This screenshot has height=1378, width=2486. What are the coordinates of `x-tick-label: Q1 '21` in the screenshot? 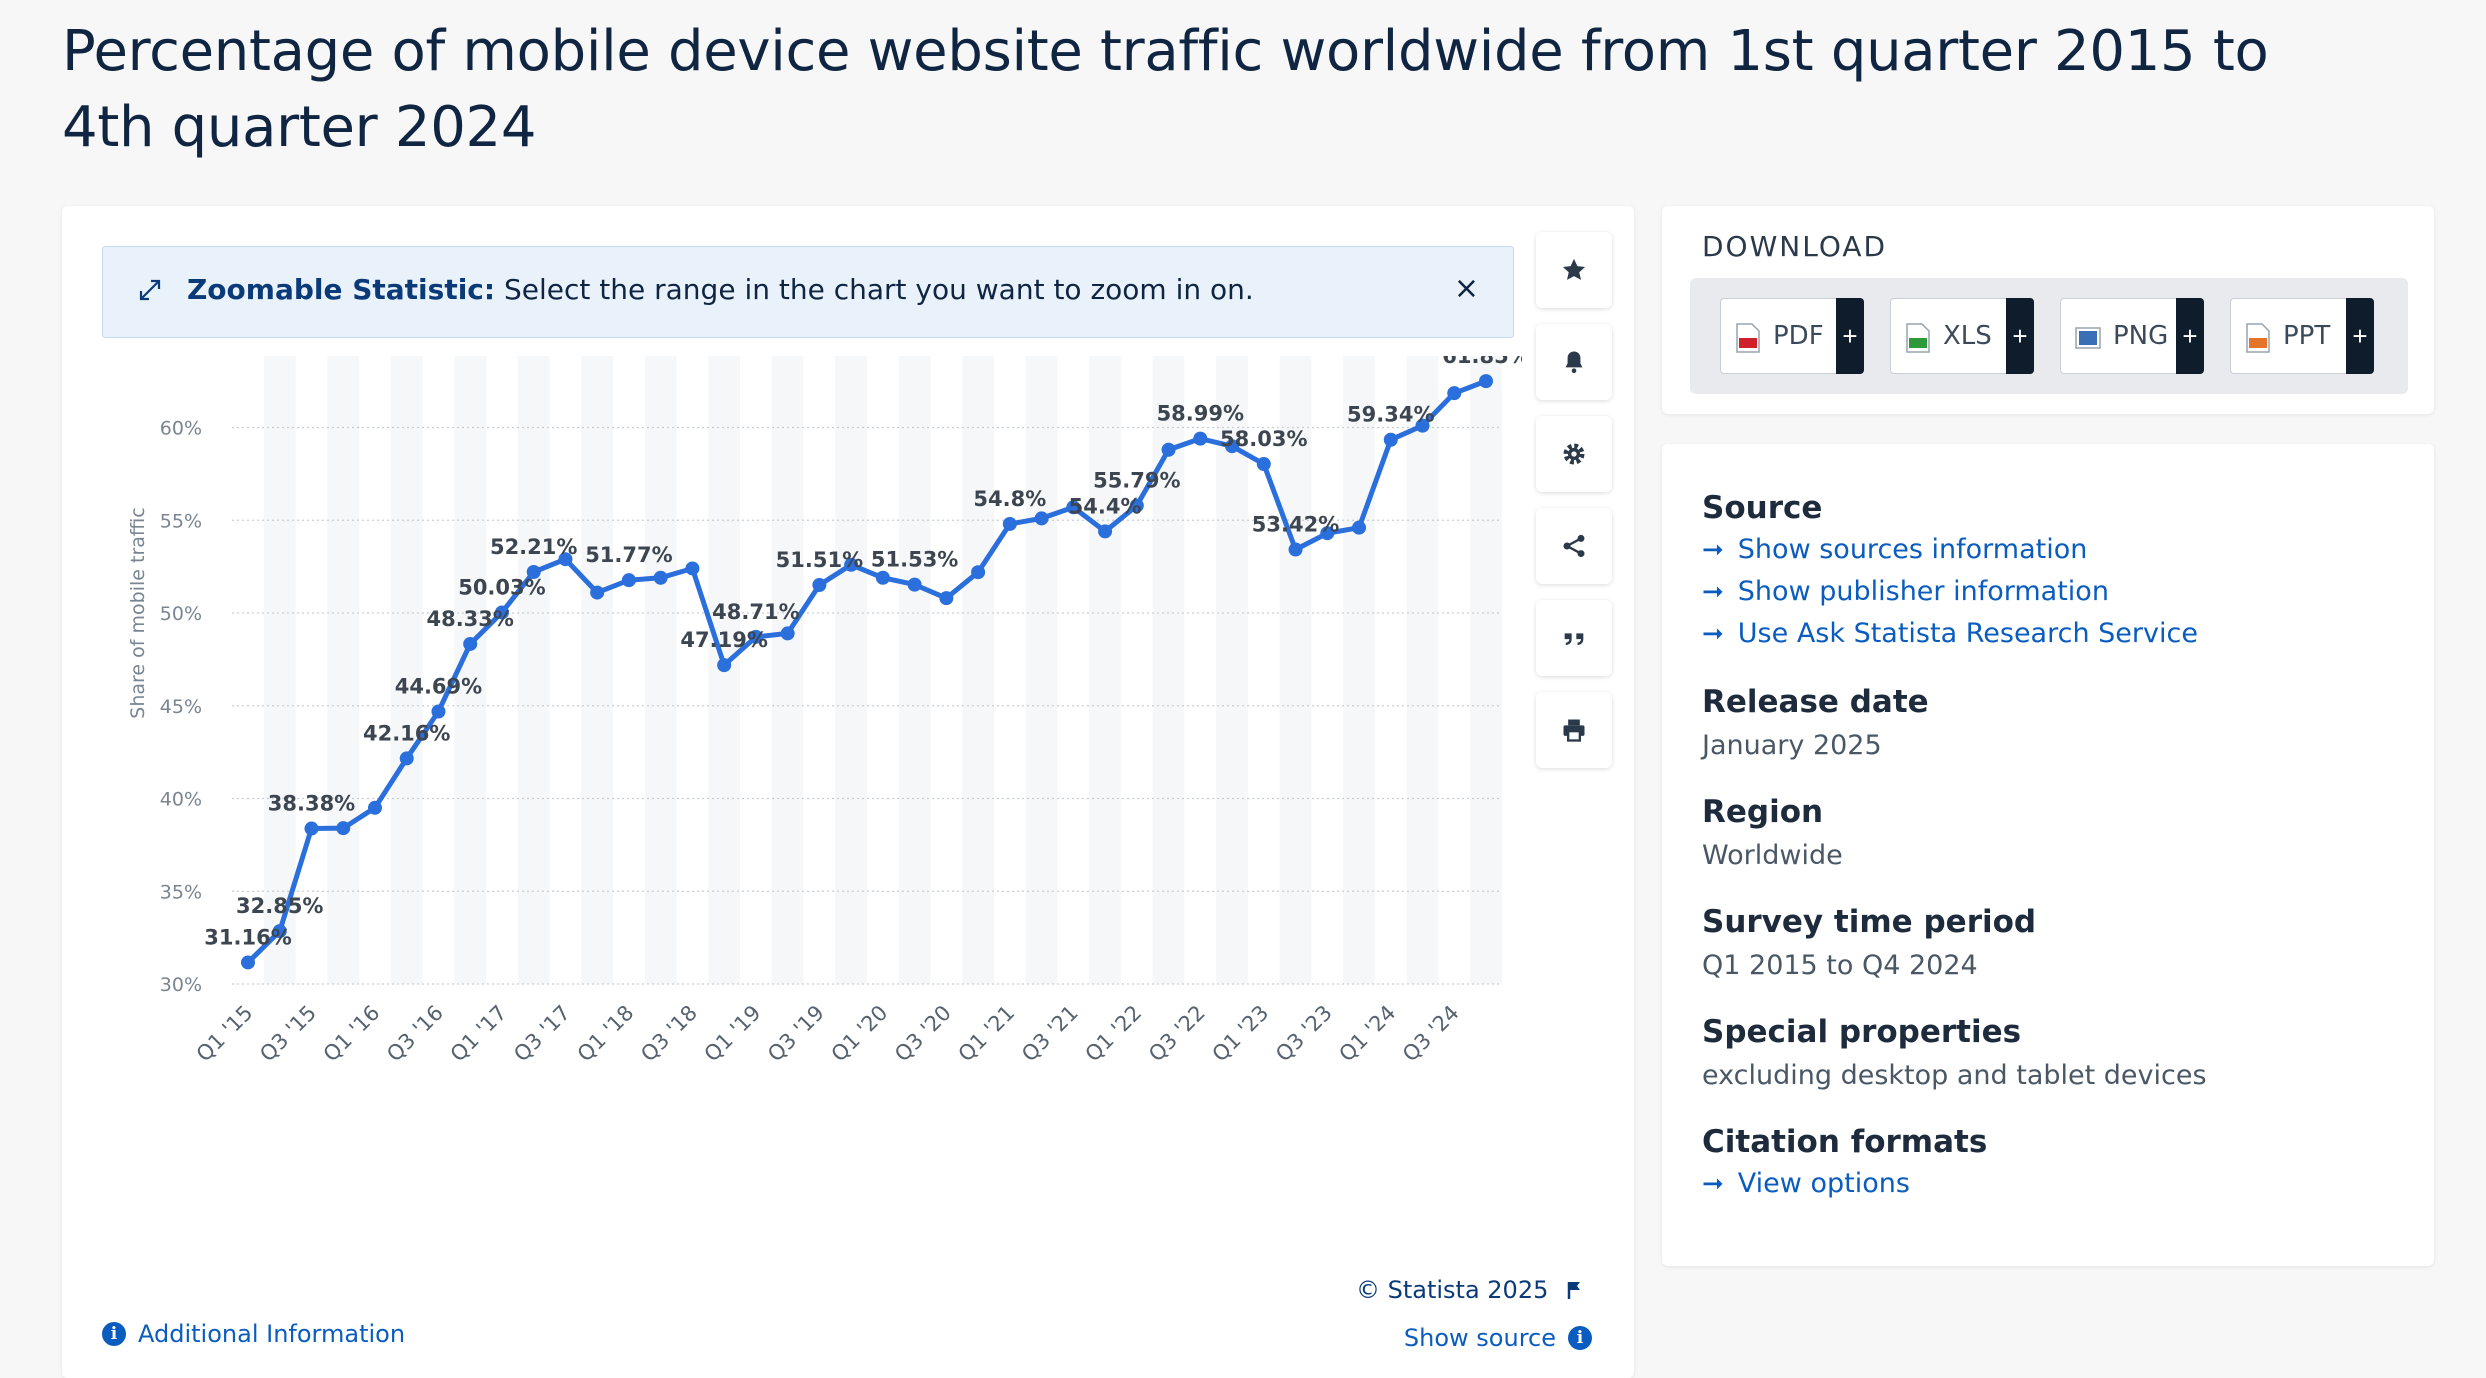 It's located at (987, 1034).